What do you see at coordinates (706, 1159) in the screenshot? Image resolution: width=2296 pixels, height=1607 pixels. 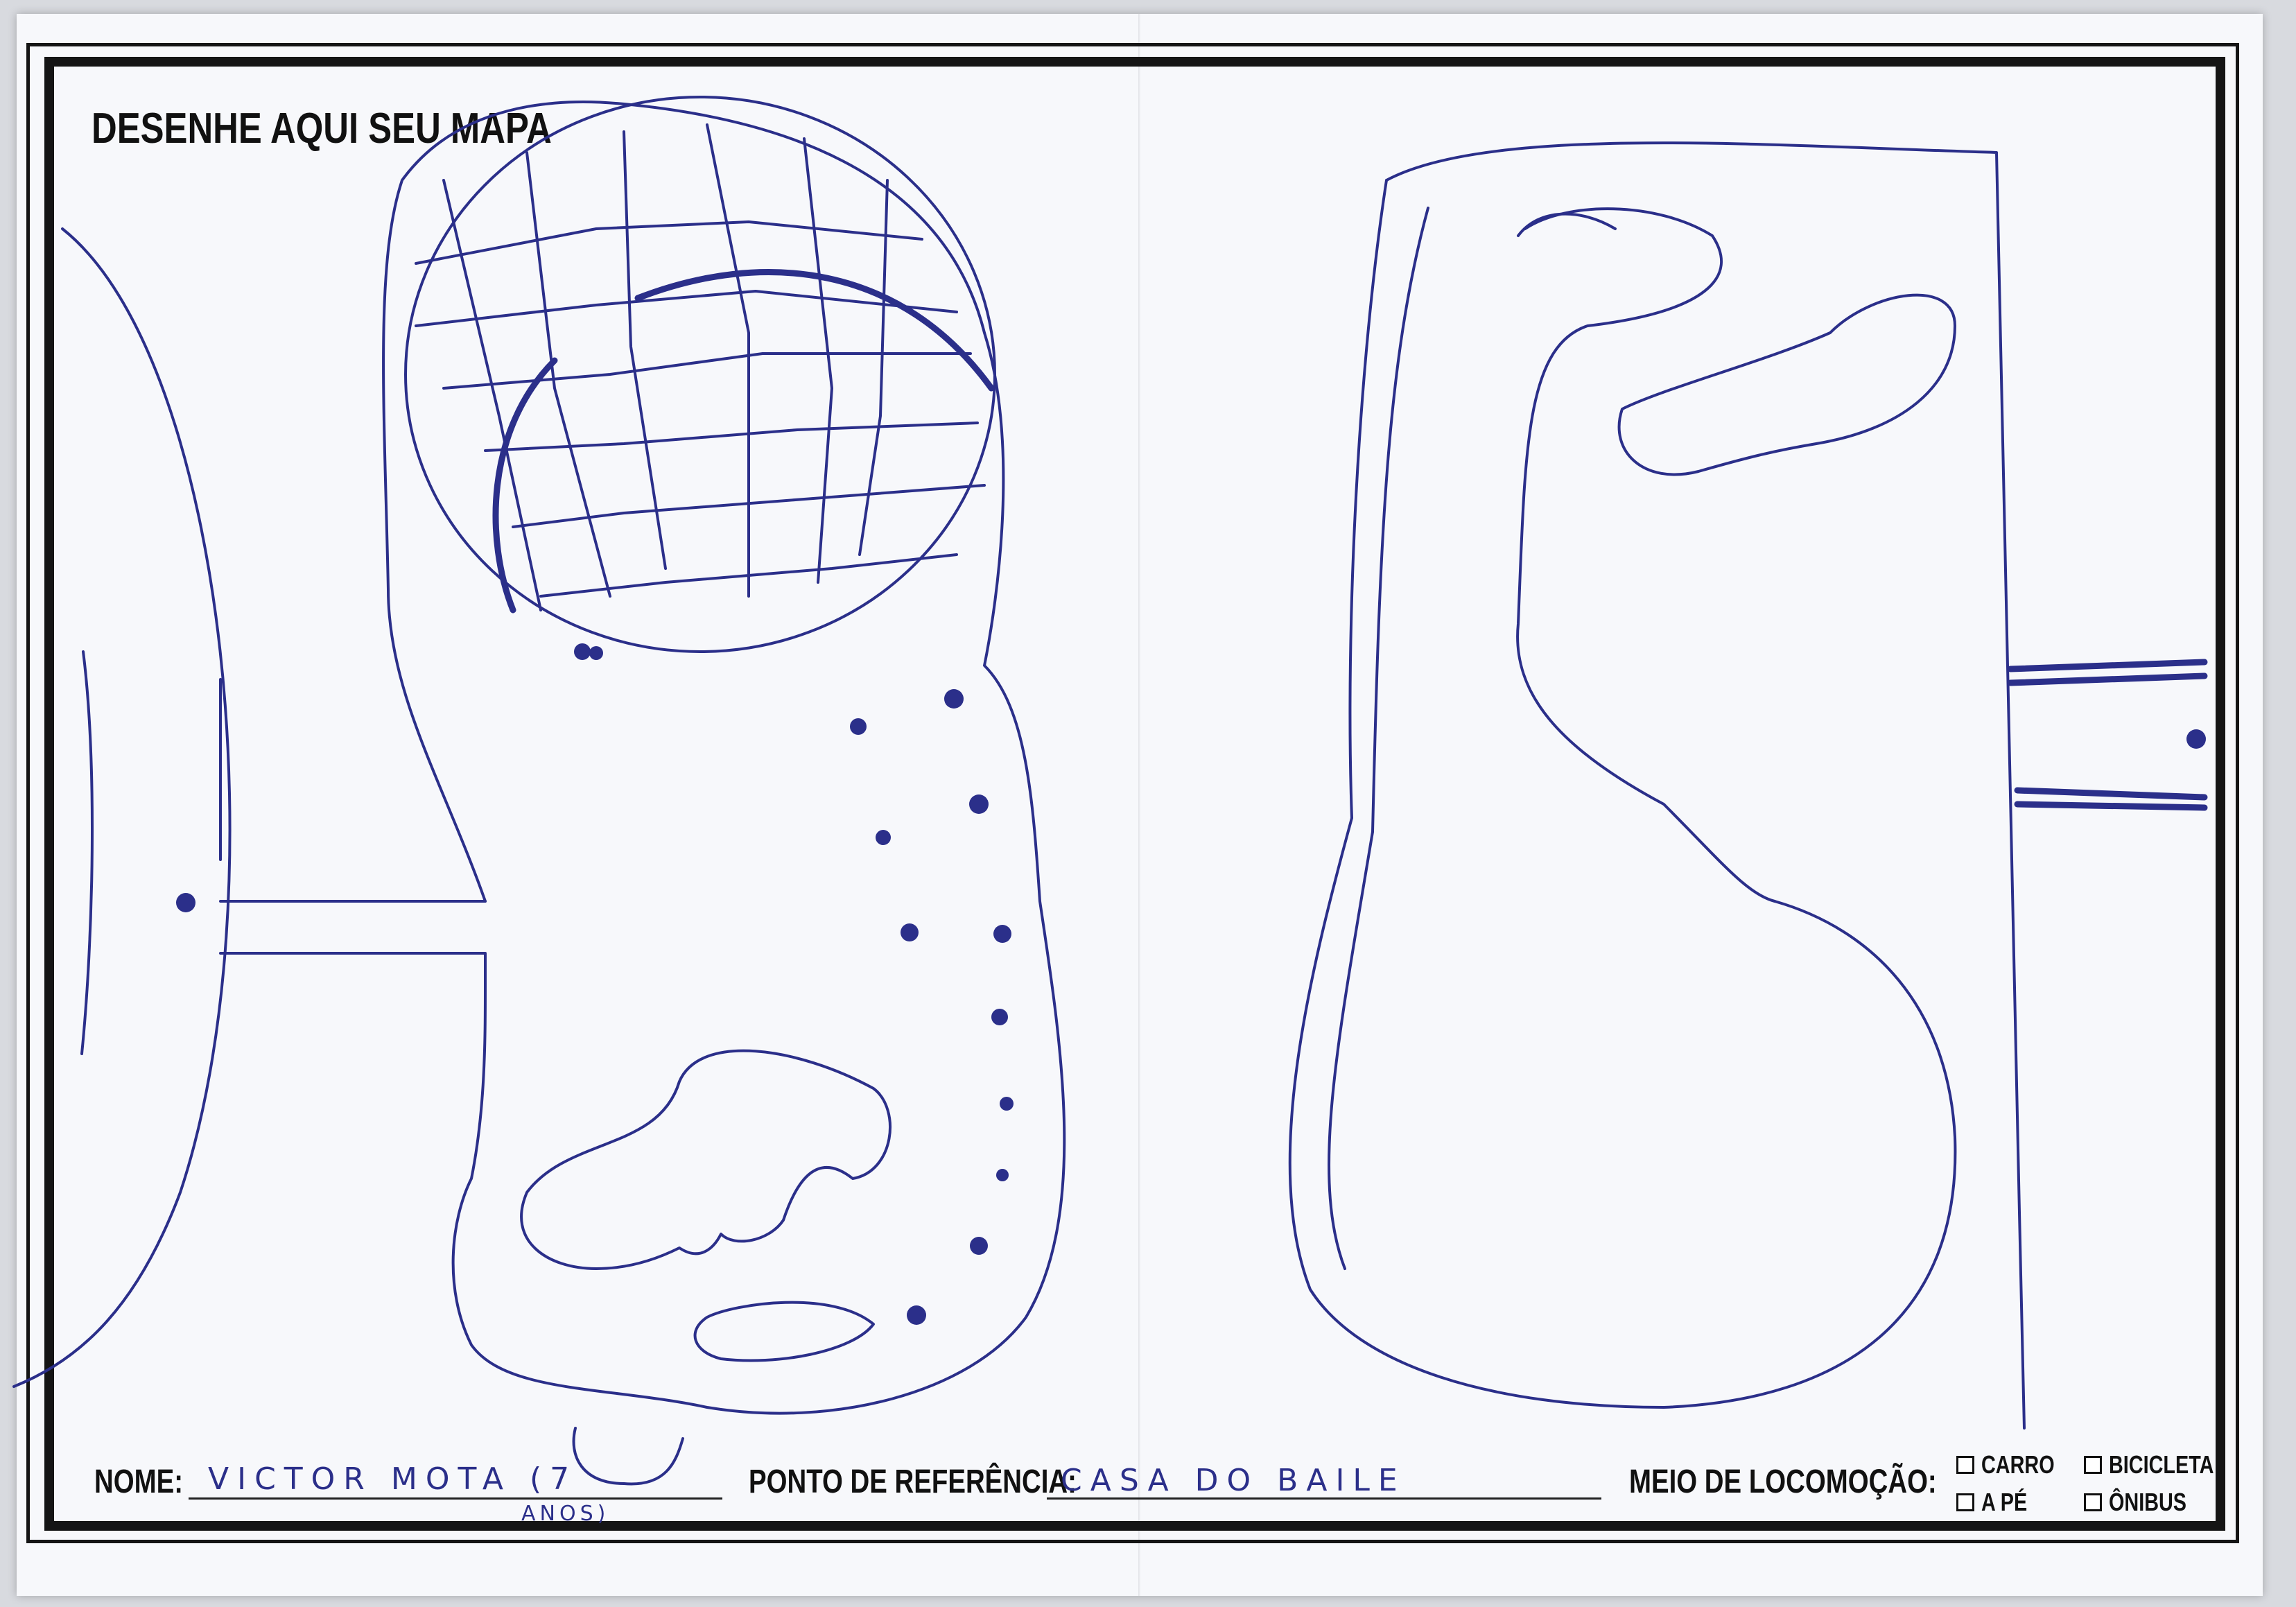 I see `lake-large` at bounding box center [706, 1159].